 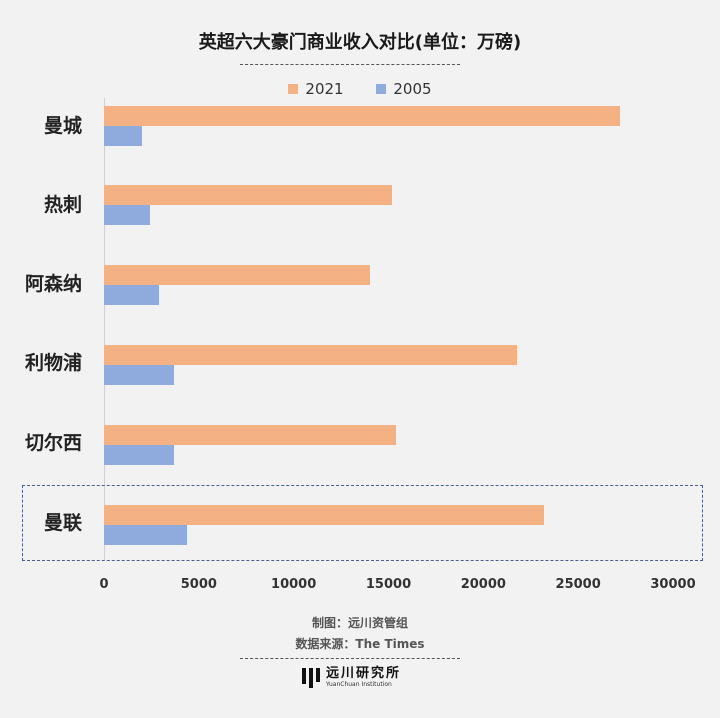 I want to click on brand-bars-icon, so click(x=311, y=677).